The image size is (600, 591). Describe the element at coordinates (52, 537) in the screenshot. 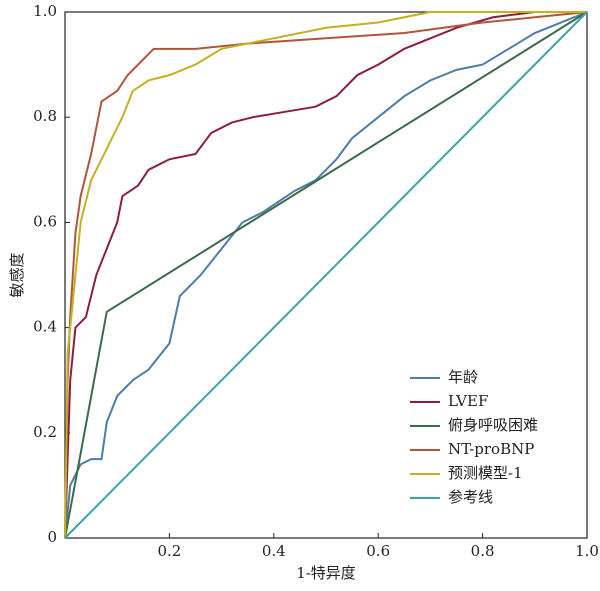

I see `y-tick-label: 0` at that location.